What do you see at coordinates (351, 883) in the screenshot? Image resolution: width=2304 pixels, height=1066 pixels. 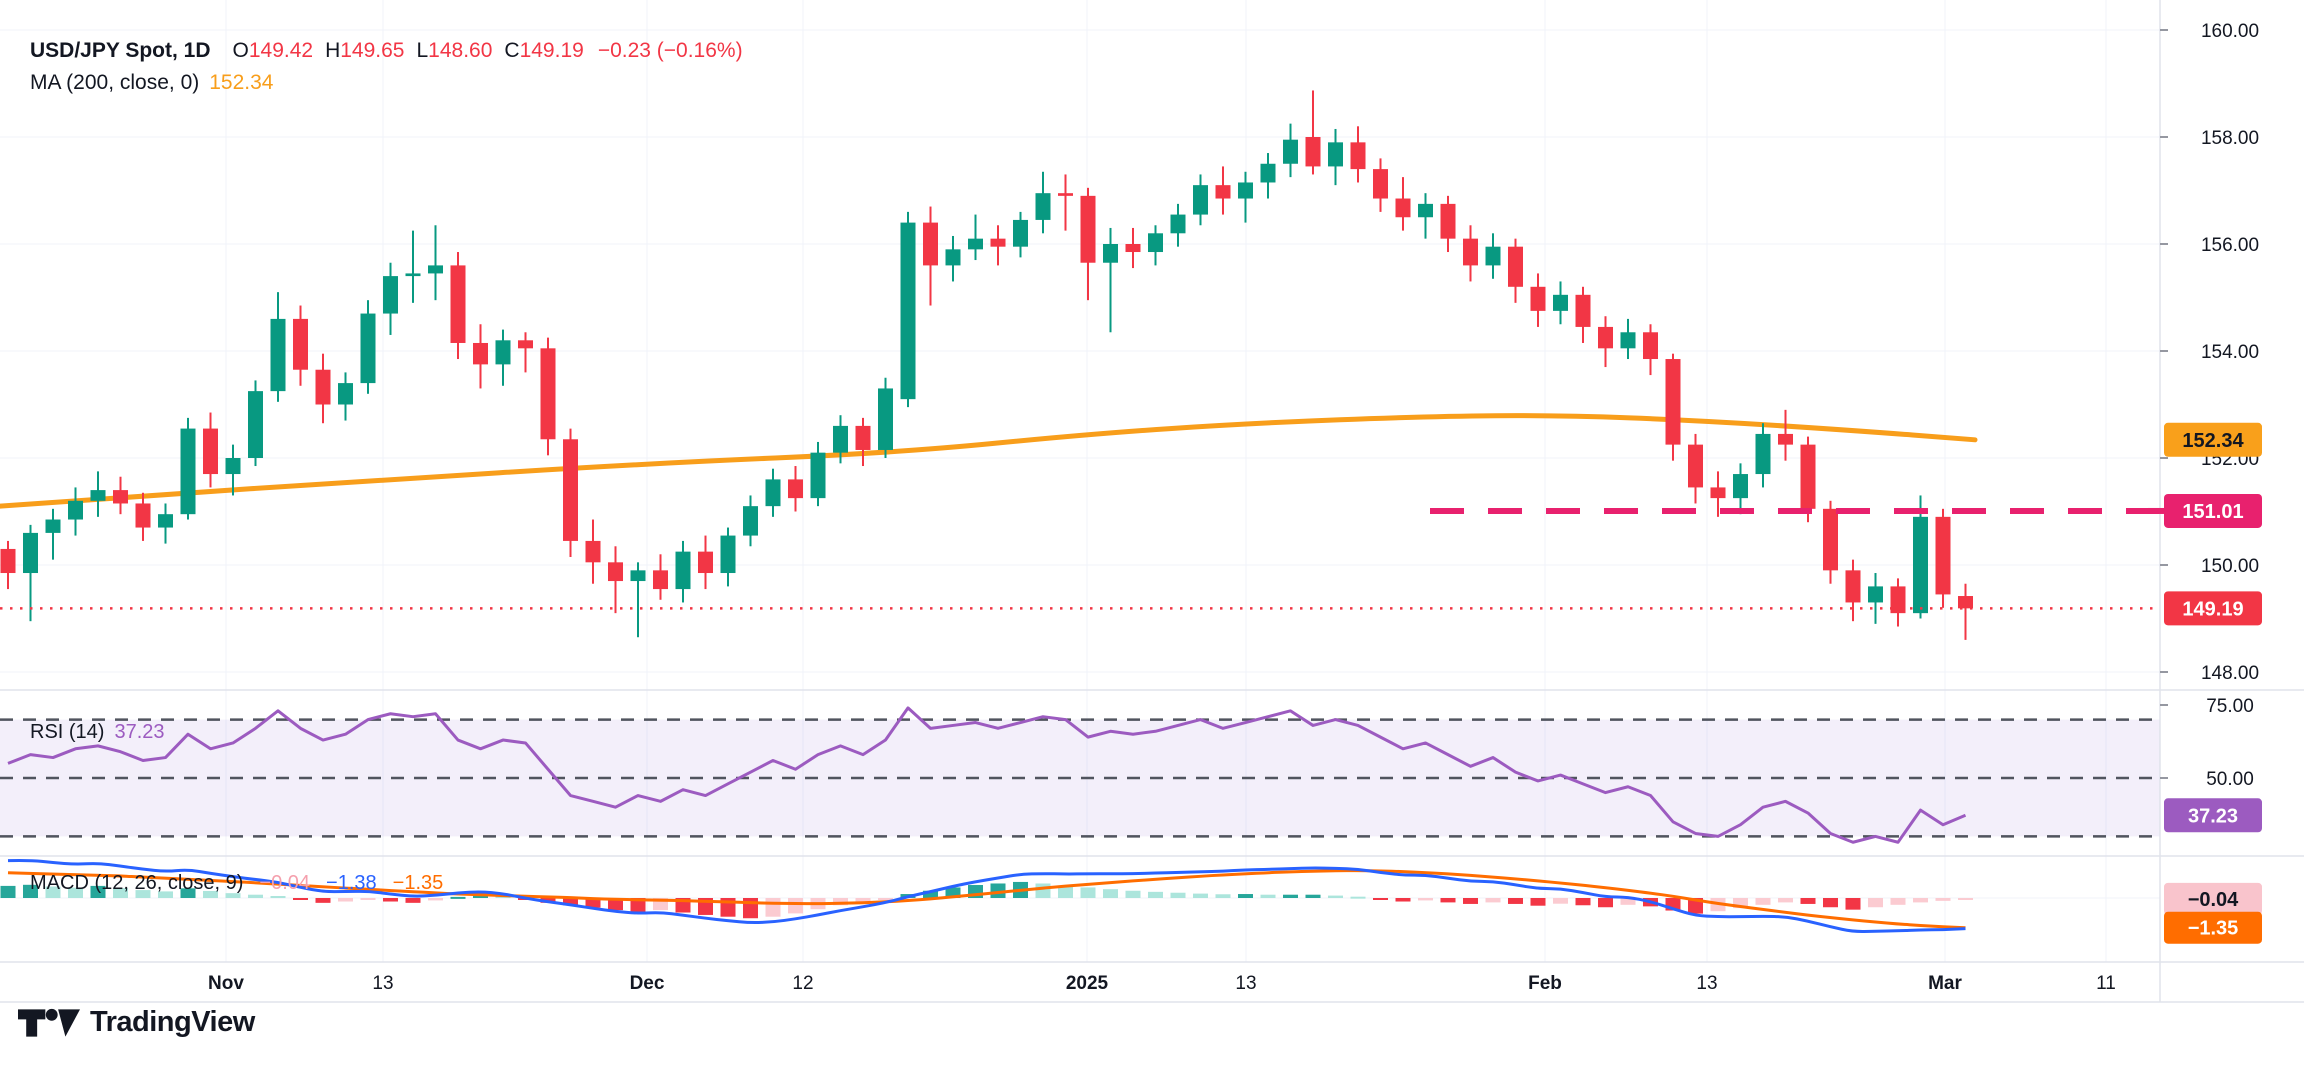 I see `macd-line-value: −1.38` at bounding box center [351, 883].